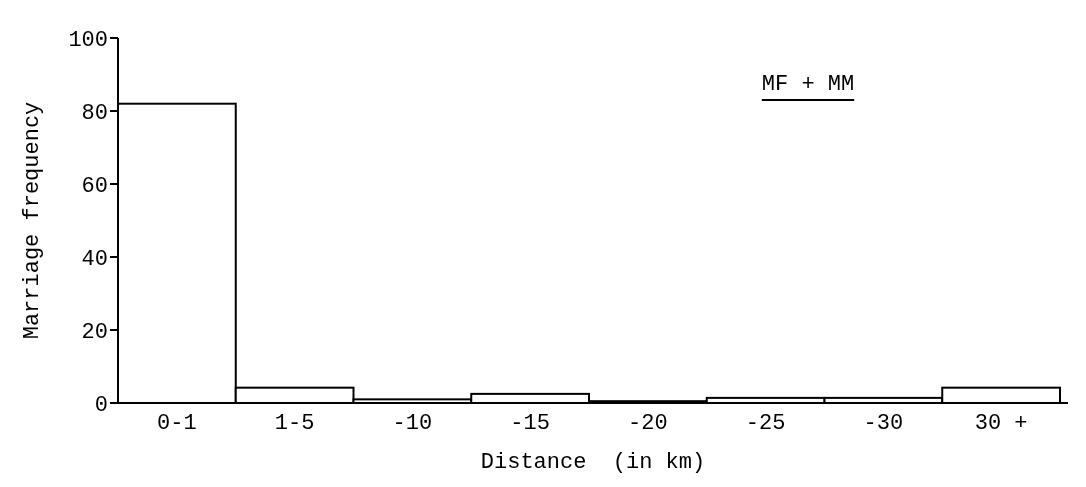 Image resolution: width=1086 pixels, height=487 pixels. What do you see at coordinates (648, 423) in the screenshot?
I see `x-tick-label: -20` at bounding box center [648, 423].